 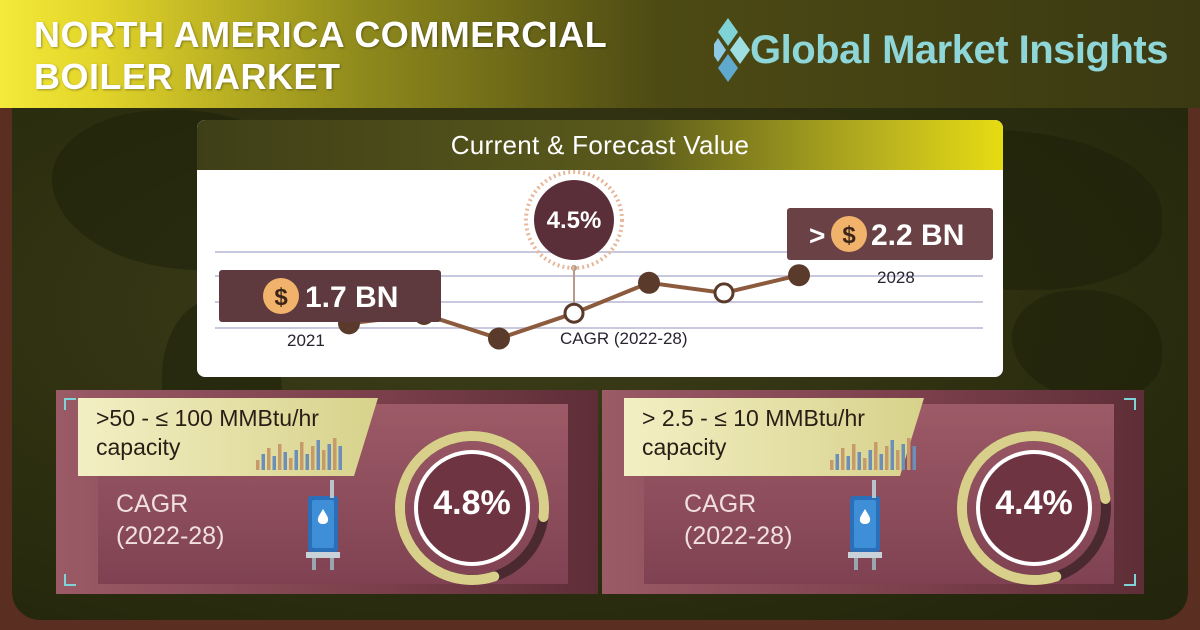 What do you see at coordinates (624, 338) in the screenshot?
I see `cagr-label: CAGR (2022-28)` at bounding box center [624, 338].